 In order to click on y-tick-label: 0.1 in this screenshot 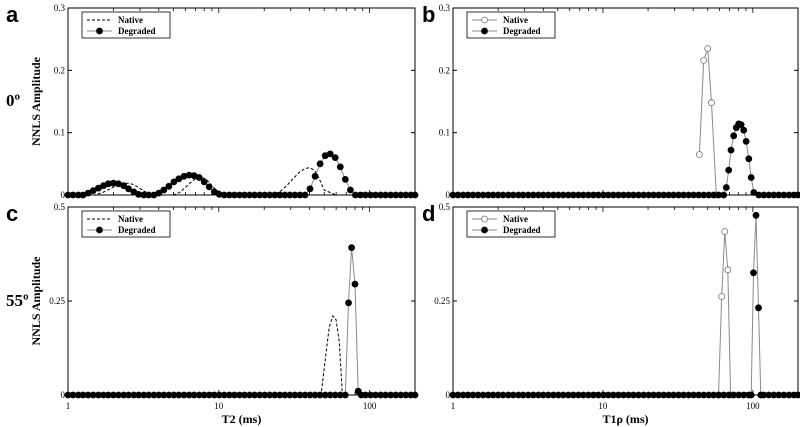, I will do `click(59, 133)`.